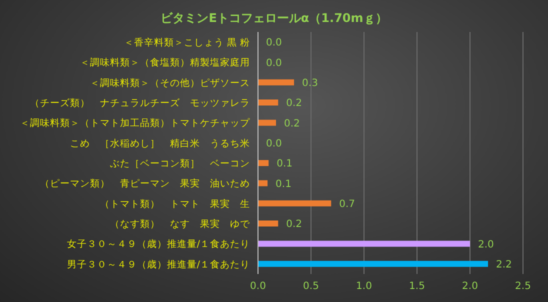 This screenshot has height=302, width=548. What do you see at coordinates (364, 286) in the screenshot?
I see `x-tick-label: 1.0` at bounding box center [364, 286].